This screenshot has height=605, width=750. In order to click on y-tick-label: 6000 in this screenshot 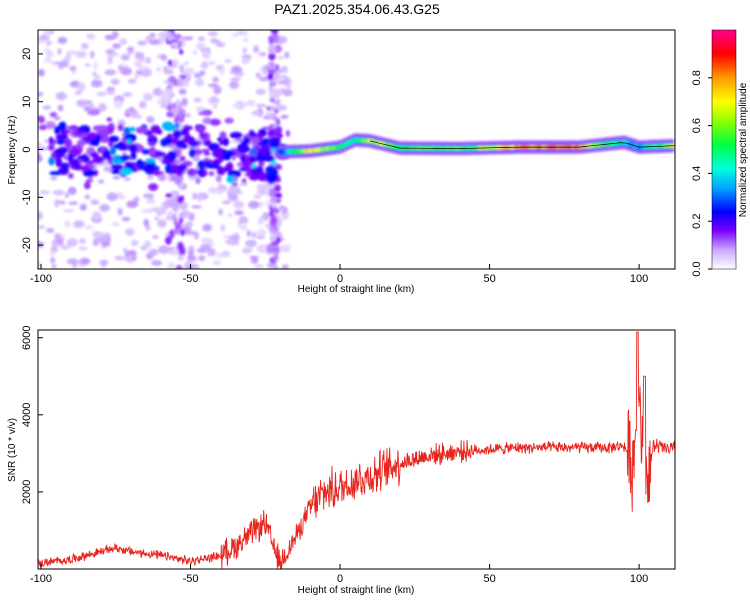, I will do `click(27, 337)`.